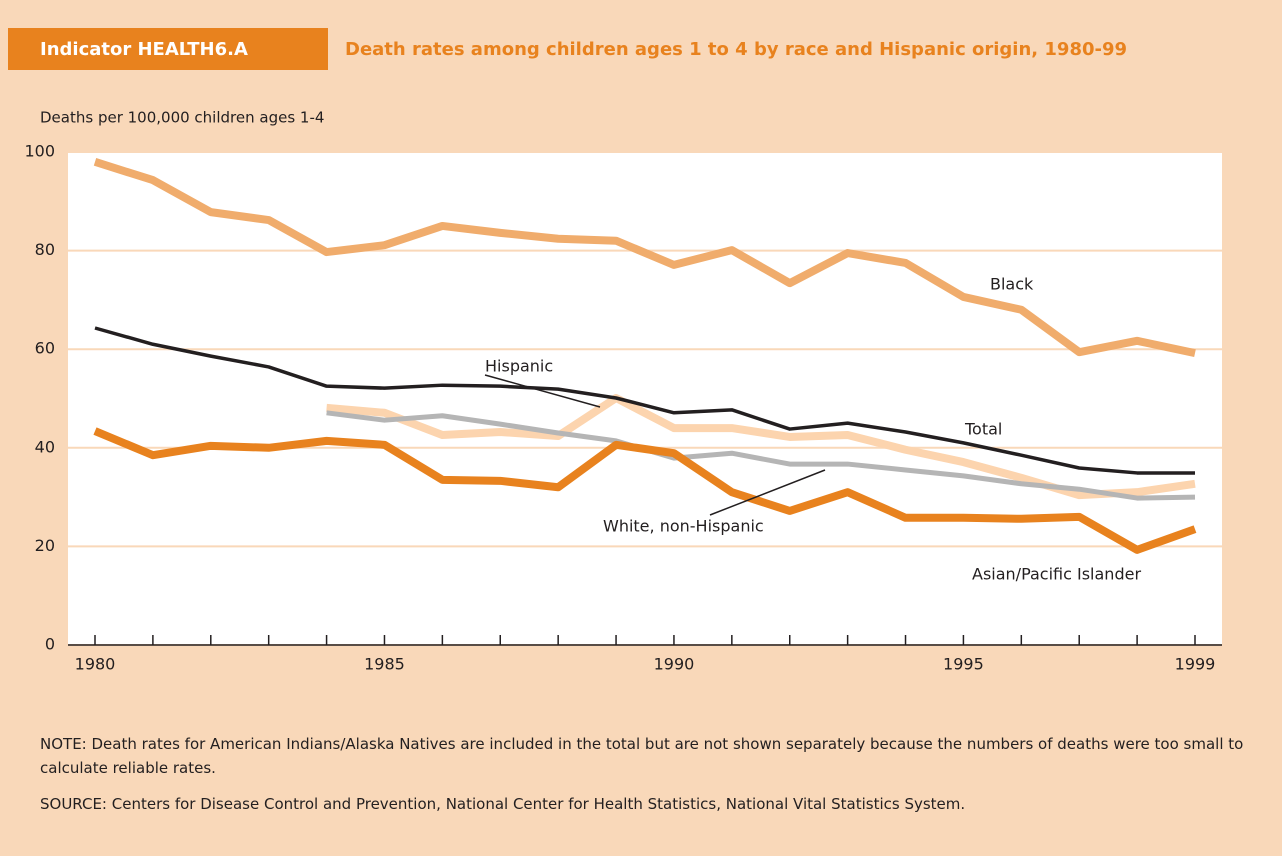 This screenshot has width=1282, height=856. Describe the element at coordinates (1012, 284) in the screenshot. I see `series-label: Black` at that location.